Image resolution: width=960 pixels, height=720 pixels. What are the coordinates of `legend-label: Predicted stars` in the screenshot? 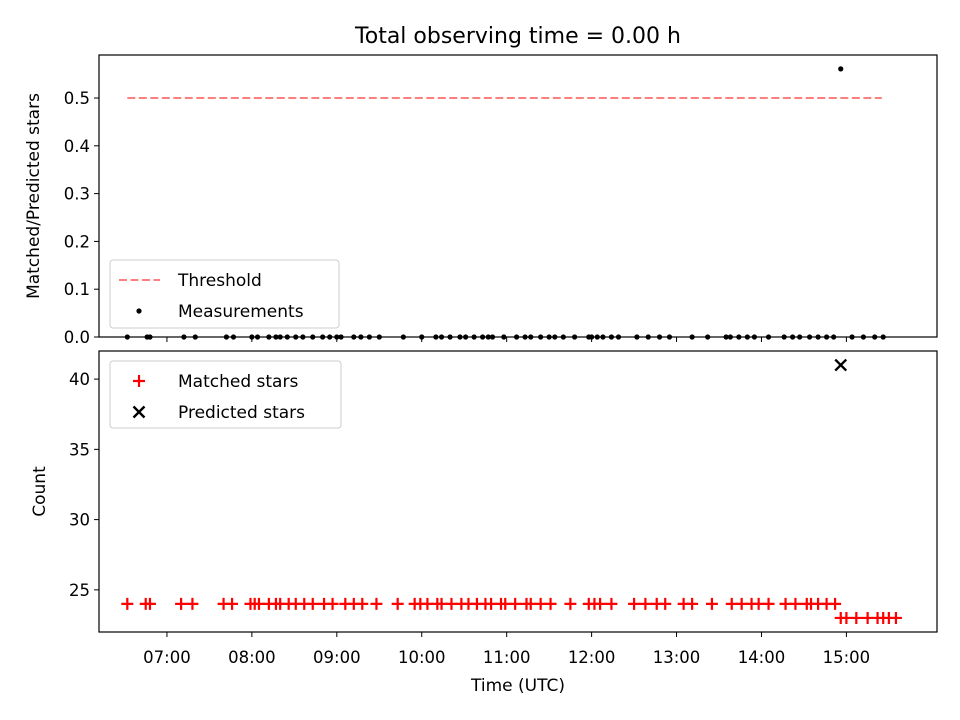 It's located at (241, 413).